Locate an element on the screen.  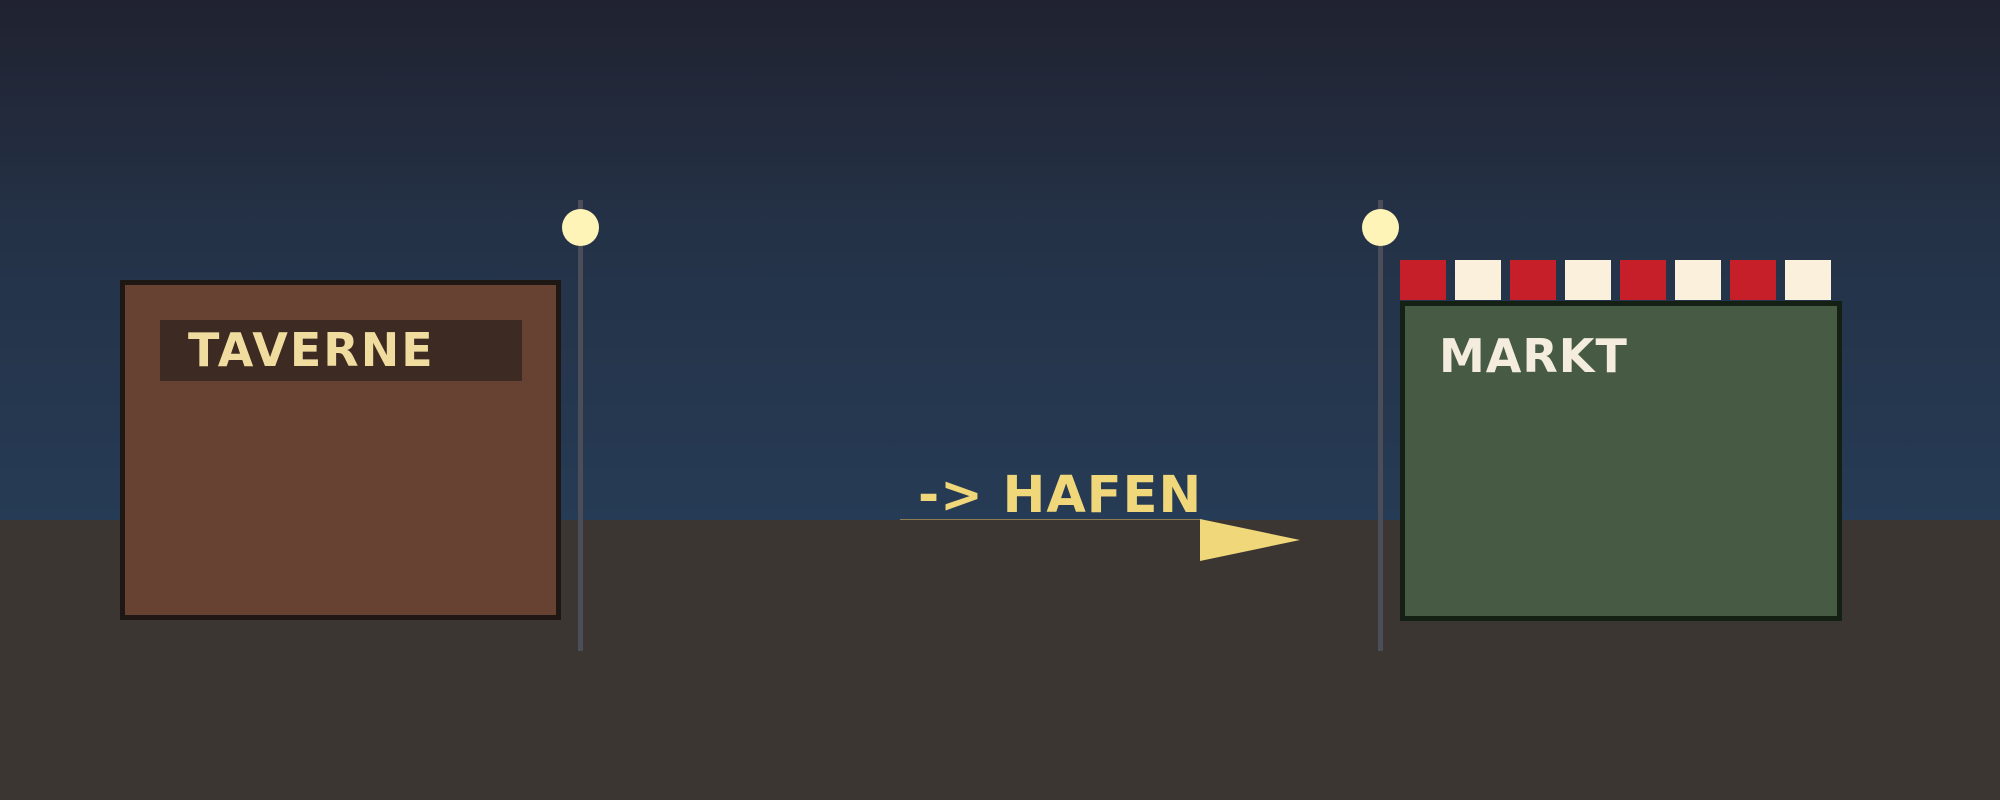
tavern-building: TAVERNE is located at coordinates (340, 450).